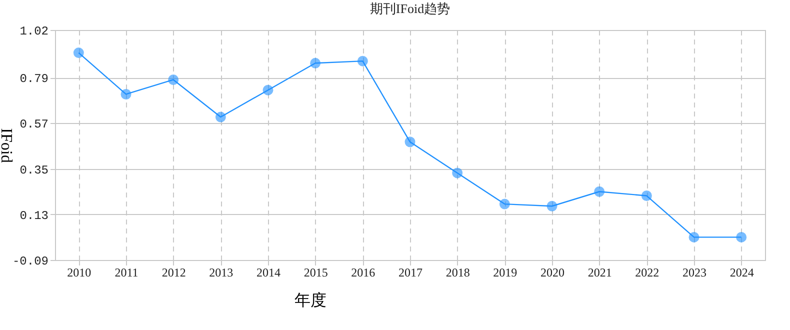 This screenshot has height=330, width=790. I want to click on chart-title: 期刊IFoid趋势, so click(410, 8).